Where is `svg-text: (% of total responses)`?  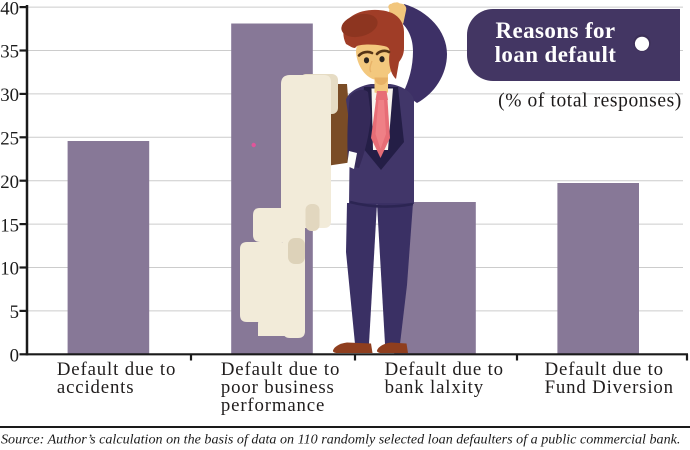
svg-text: (% of total responses) is located at coordinates (590, 101).